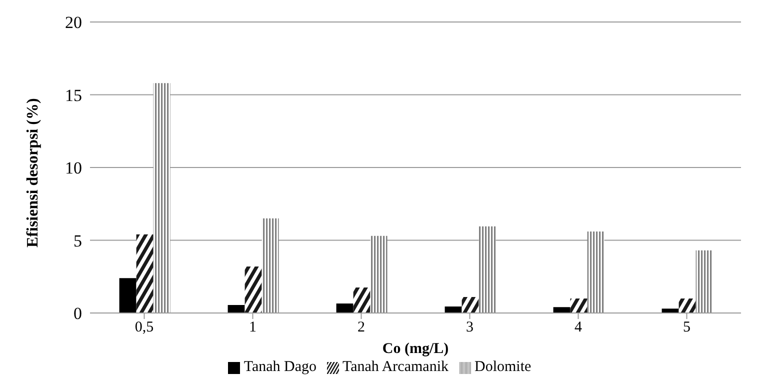  Describe the element at coordinates (73, 168) in the screenshot. I see `y-tick-label: 10` at that location.